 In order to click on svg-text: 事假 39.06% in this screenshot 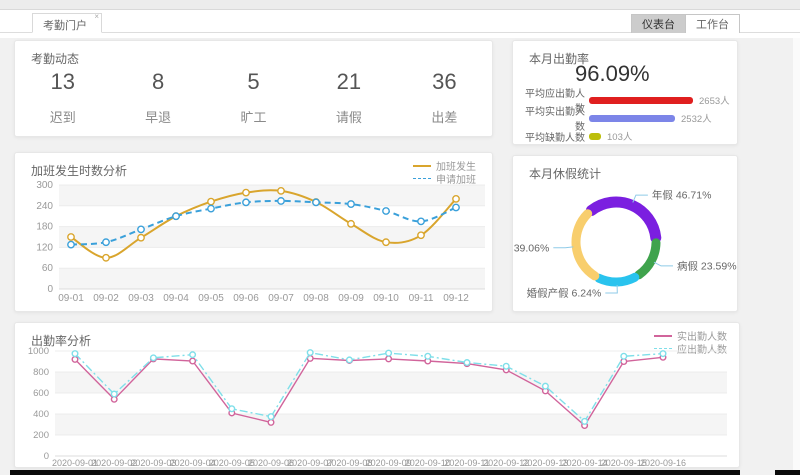, I will do `click(531, 247)`.